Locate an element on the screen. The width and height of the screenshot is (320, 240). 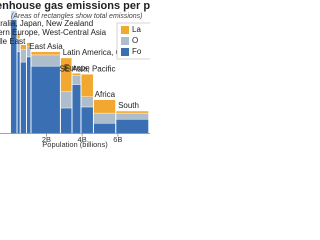
category-label: SE Asia, Pacific is located at coordinates (87, 68).